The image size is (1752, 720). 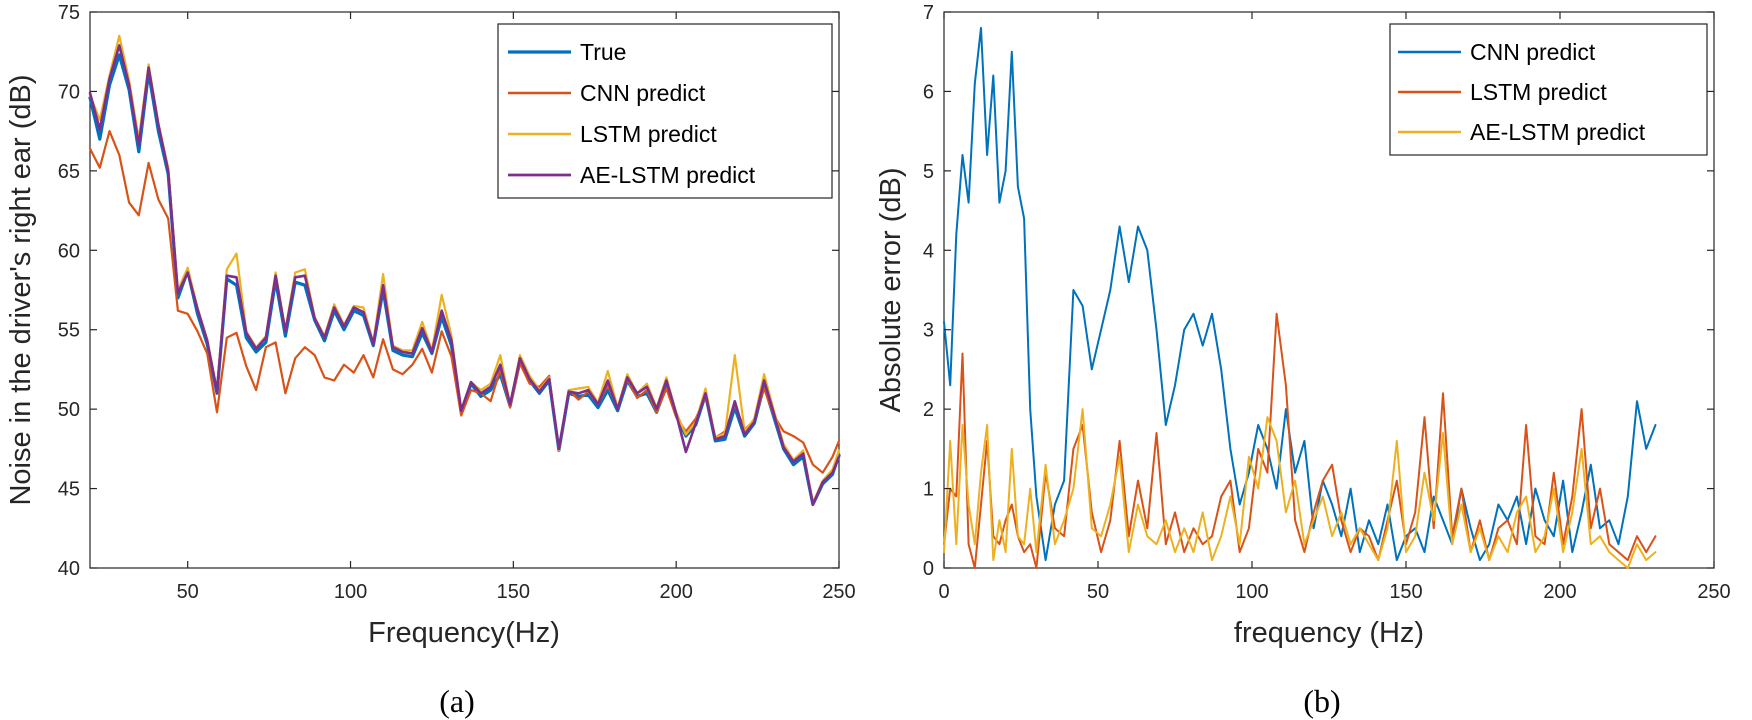 I want to click on panel-b-x-tick-label: 150, so click(x=1405, y=592).